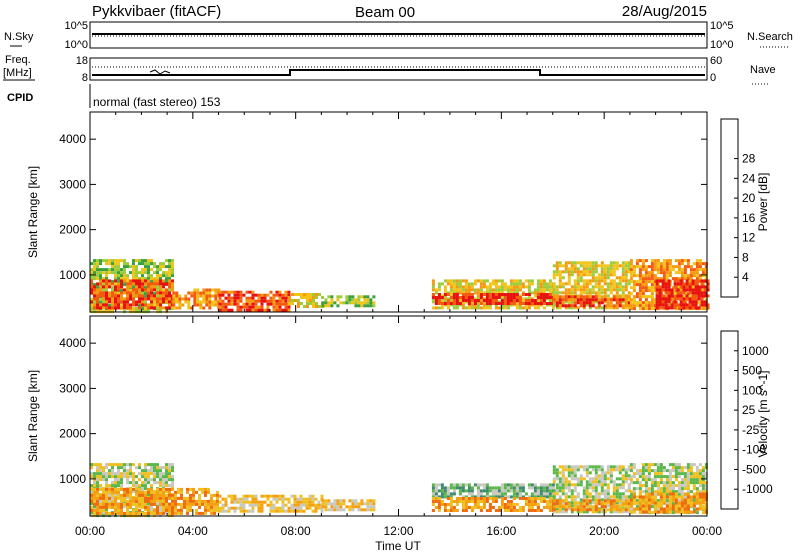 The height and width of the screenshot is (559, 800). I want to click on freq-line, so click(398, 72).